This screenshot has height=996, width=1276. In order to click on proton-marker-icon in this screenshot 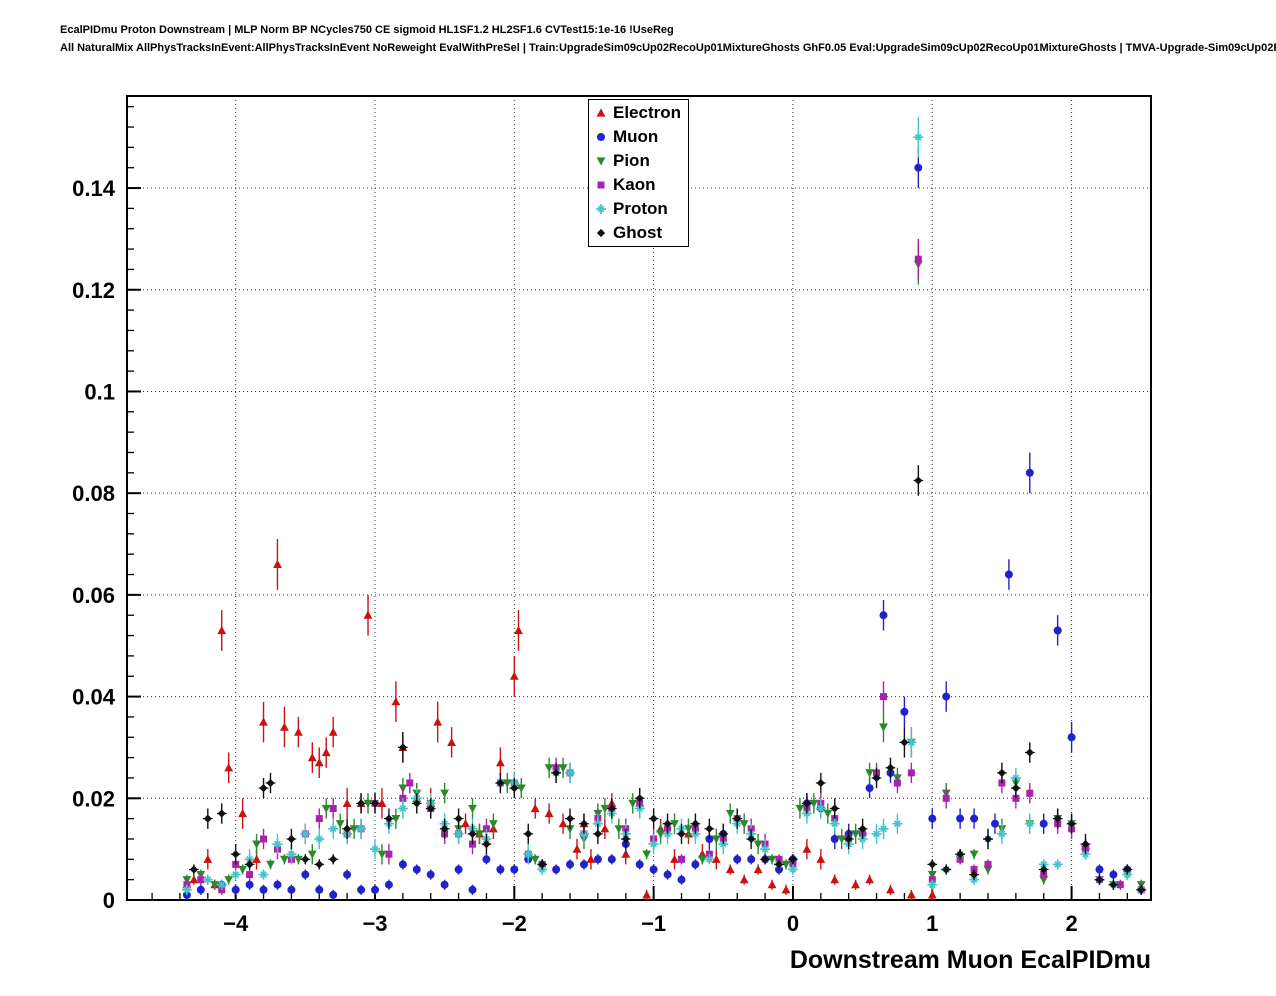, I will do `click(601, 209)`.